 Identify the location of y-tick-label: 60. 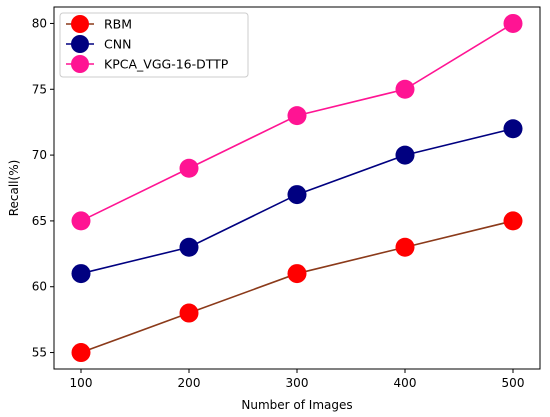
(39, 287).